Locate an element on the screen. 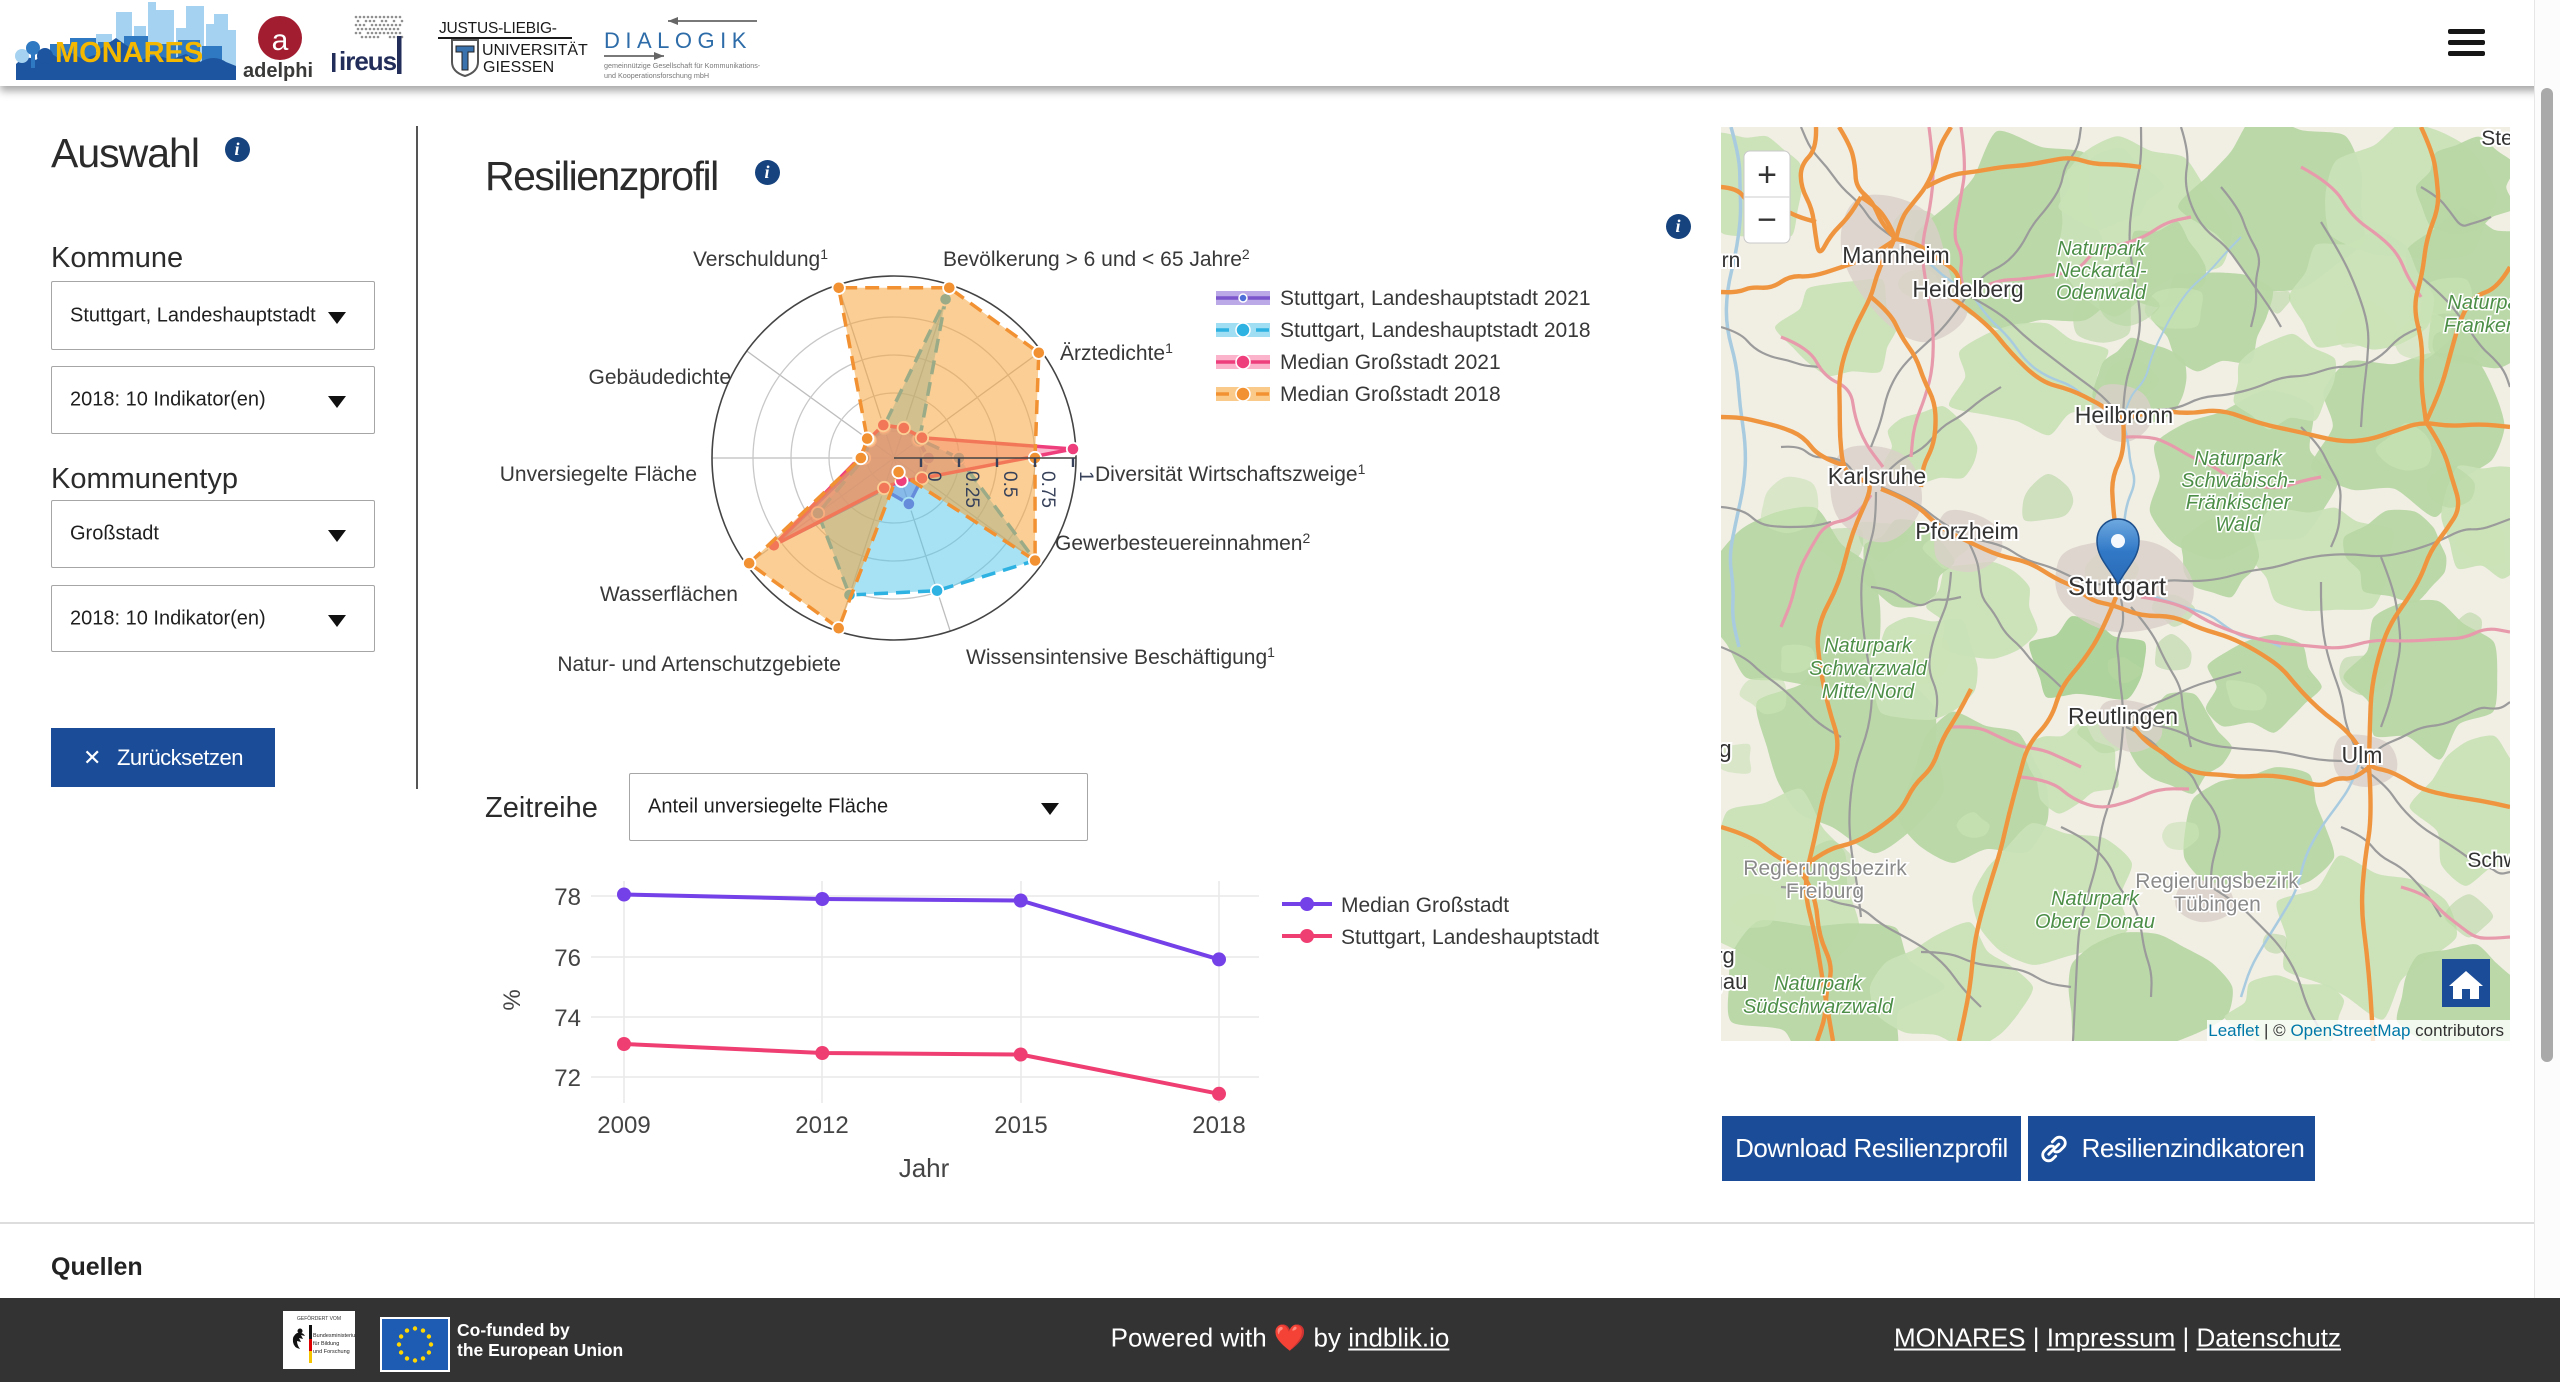 Image resolution: width=2560 pixels, height=1382 pixels. svg-text: MONARES is located at coordinates (129, 53).